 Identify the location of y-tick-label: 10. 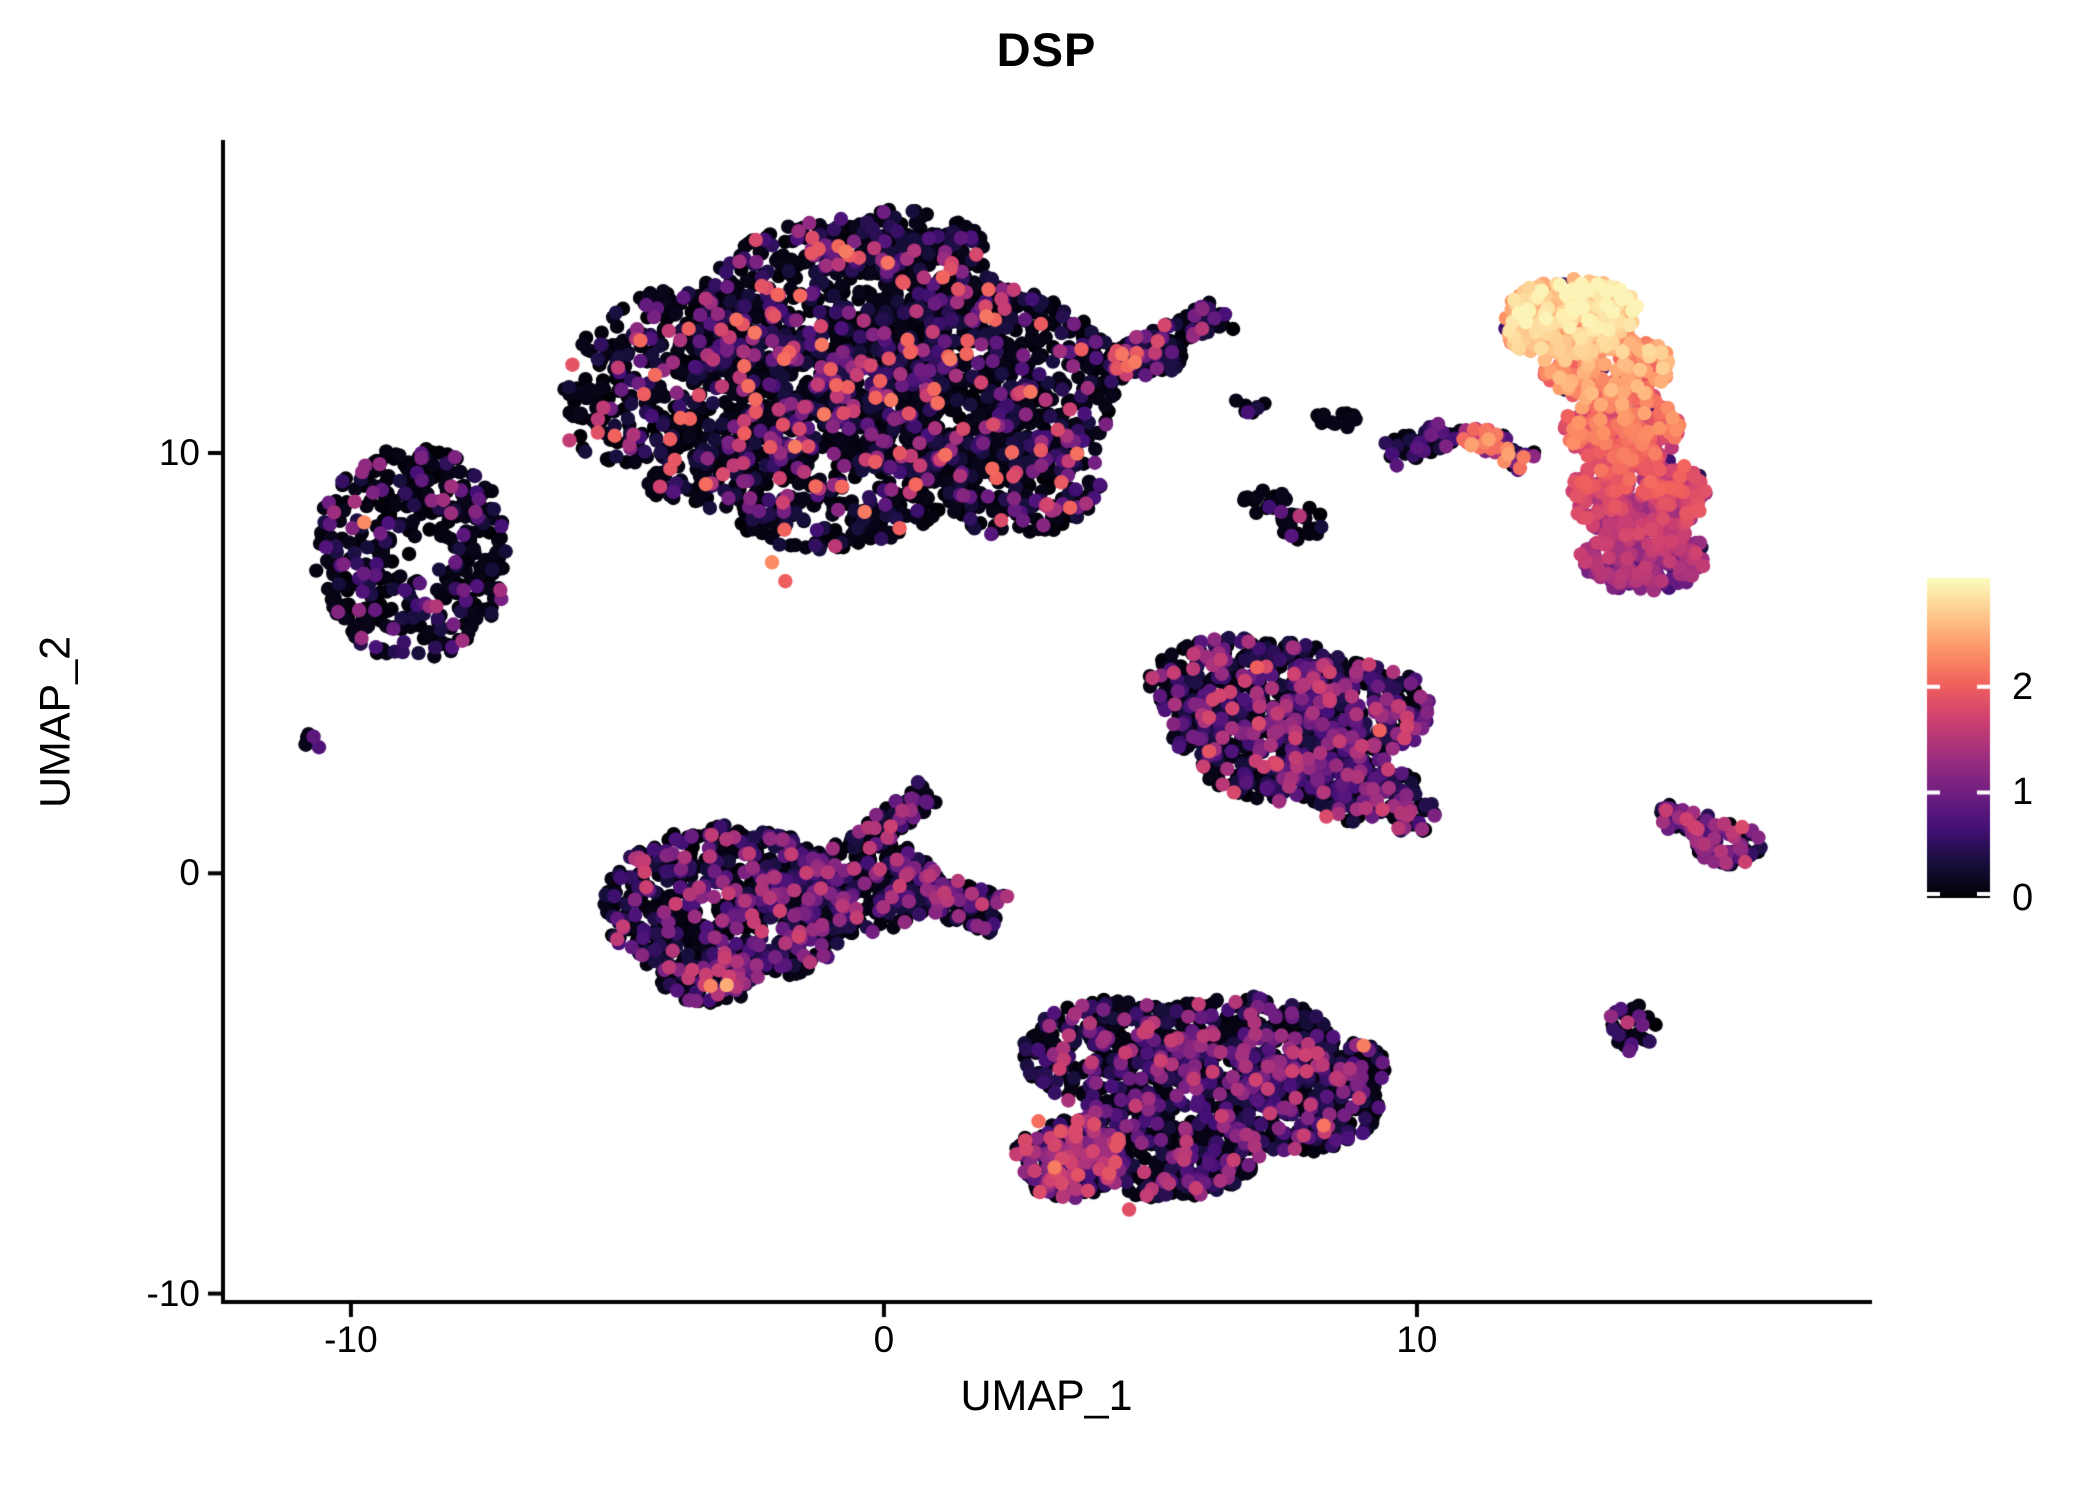
(179, 452).